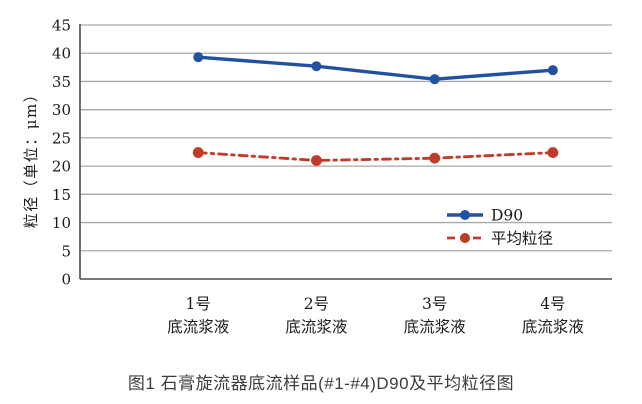 The image size is (642, 404). I want to click on y-tick-label-20: 20, so click(61, 167).